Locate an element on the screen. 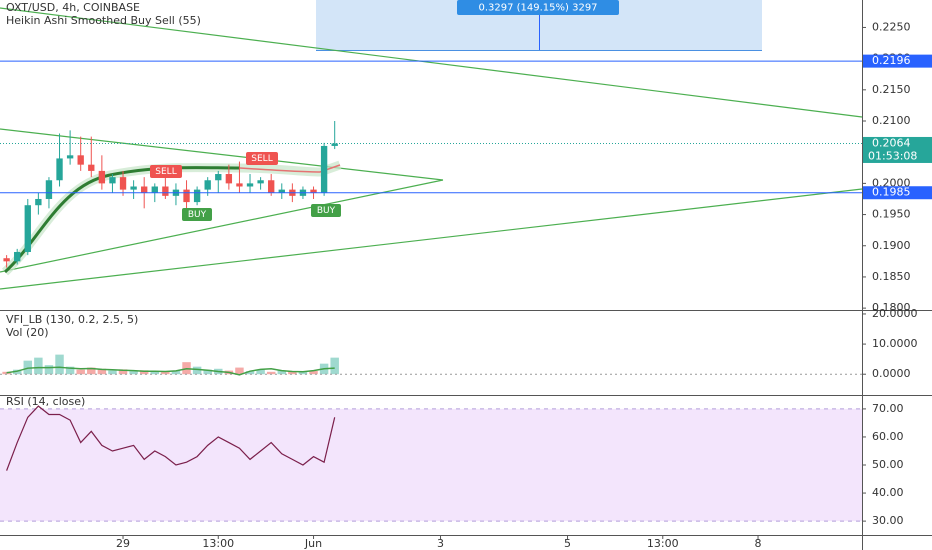 The height and width of the screenshot is (550, 932). measure-label-box is located at coordinates (538, 7).